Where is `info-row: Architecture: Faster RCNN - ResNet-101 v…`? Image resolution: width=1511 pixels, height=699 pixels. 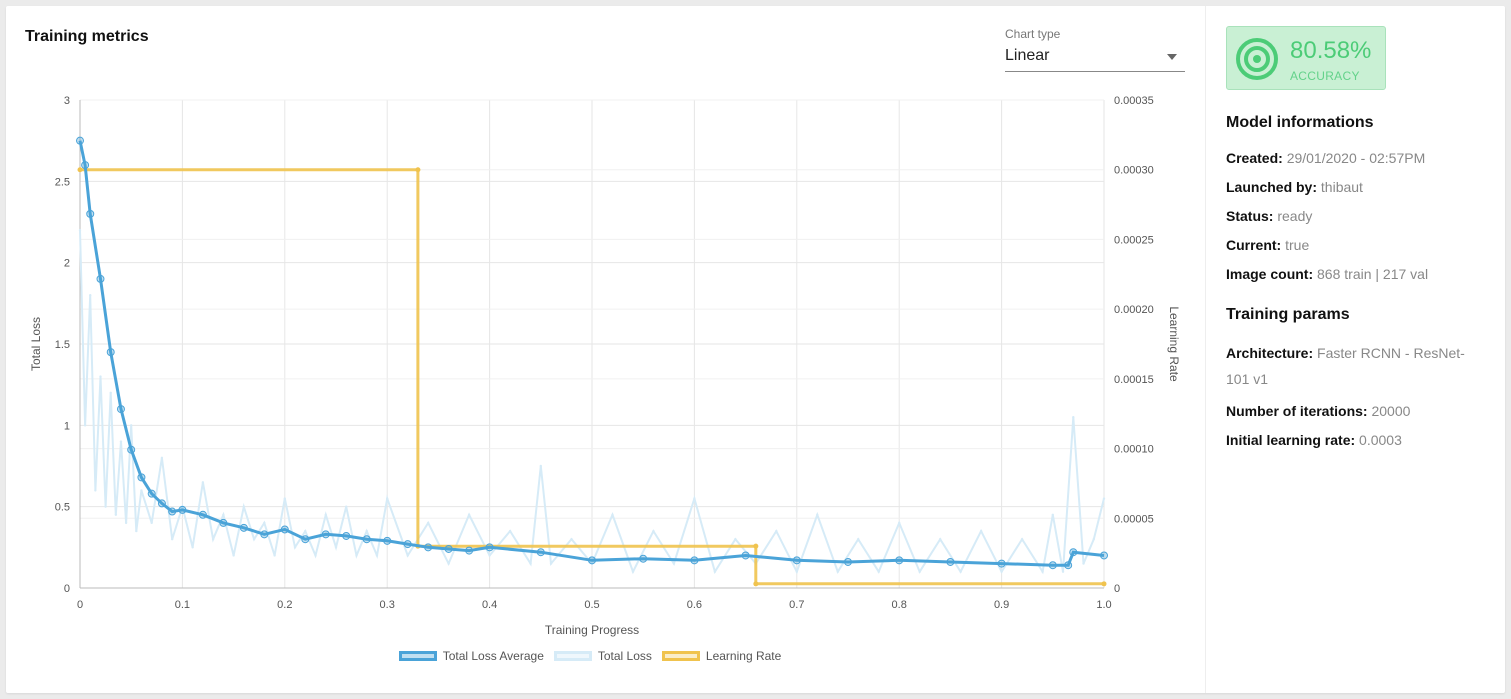
info-row: Architecture: Faster RCNN - ResNet-101 v… is located at coordinates (1356, 366).